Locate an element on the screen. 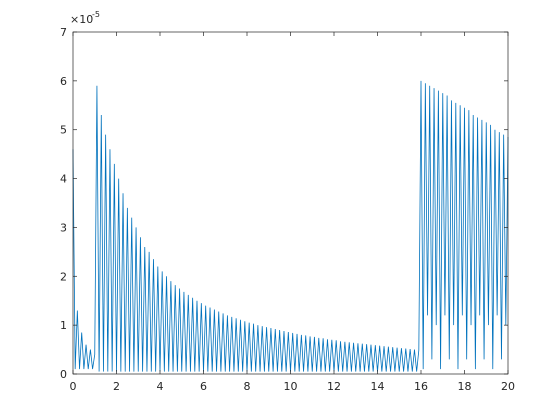  y-tick-label: 6 is located at coordinates (63, 81).